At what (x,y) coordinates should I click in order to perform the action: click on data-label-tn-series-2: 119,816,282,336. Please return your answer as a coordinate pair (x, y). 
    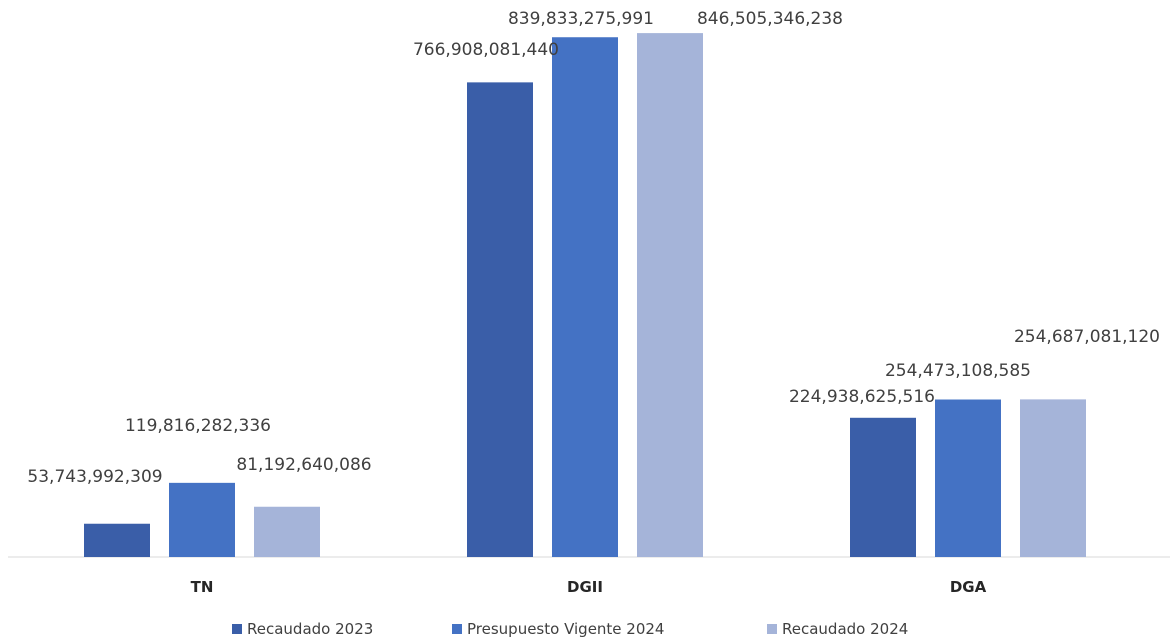
    Looking at the image, I should click on (198, 426).